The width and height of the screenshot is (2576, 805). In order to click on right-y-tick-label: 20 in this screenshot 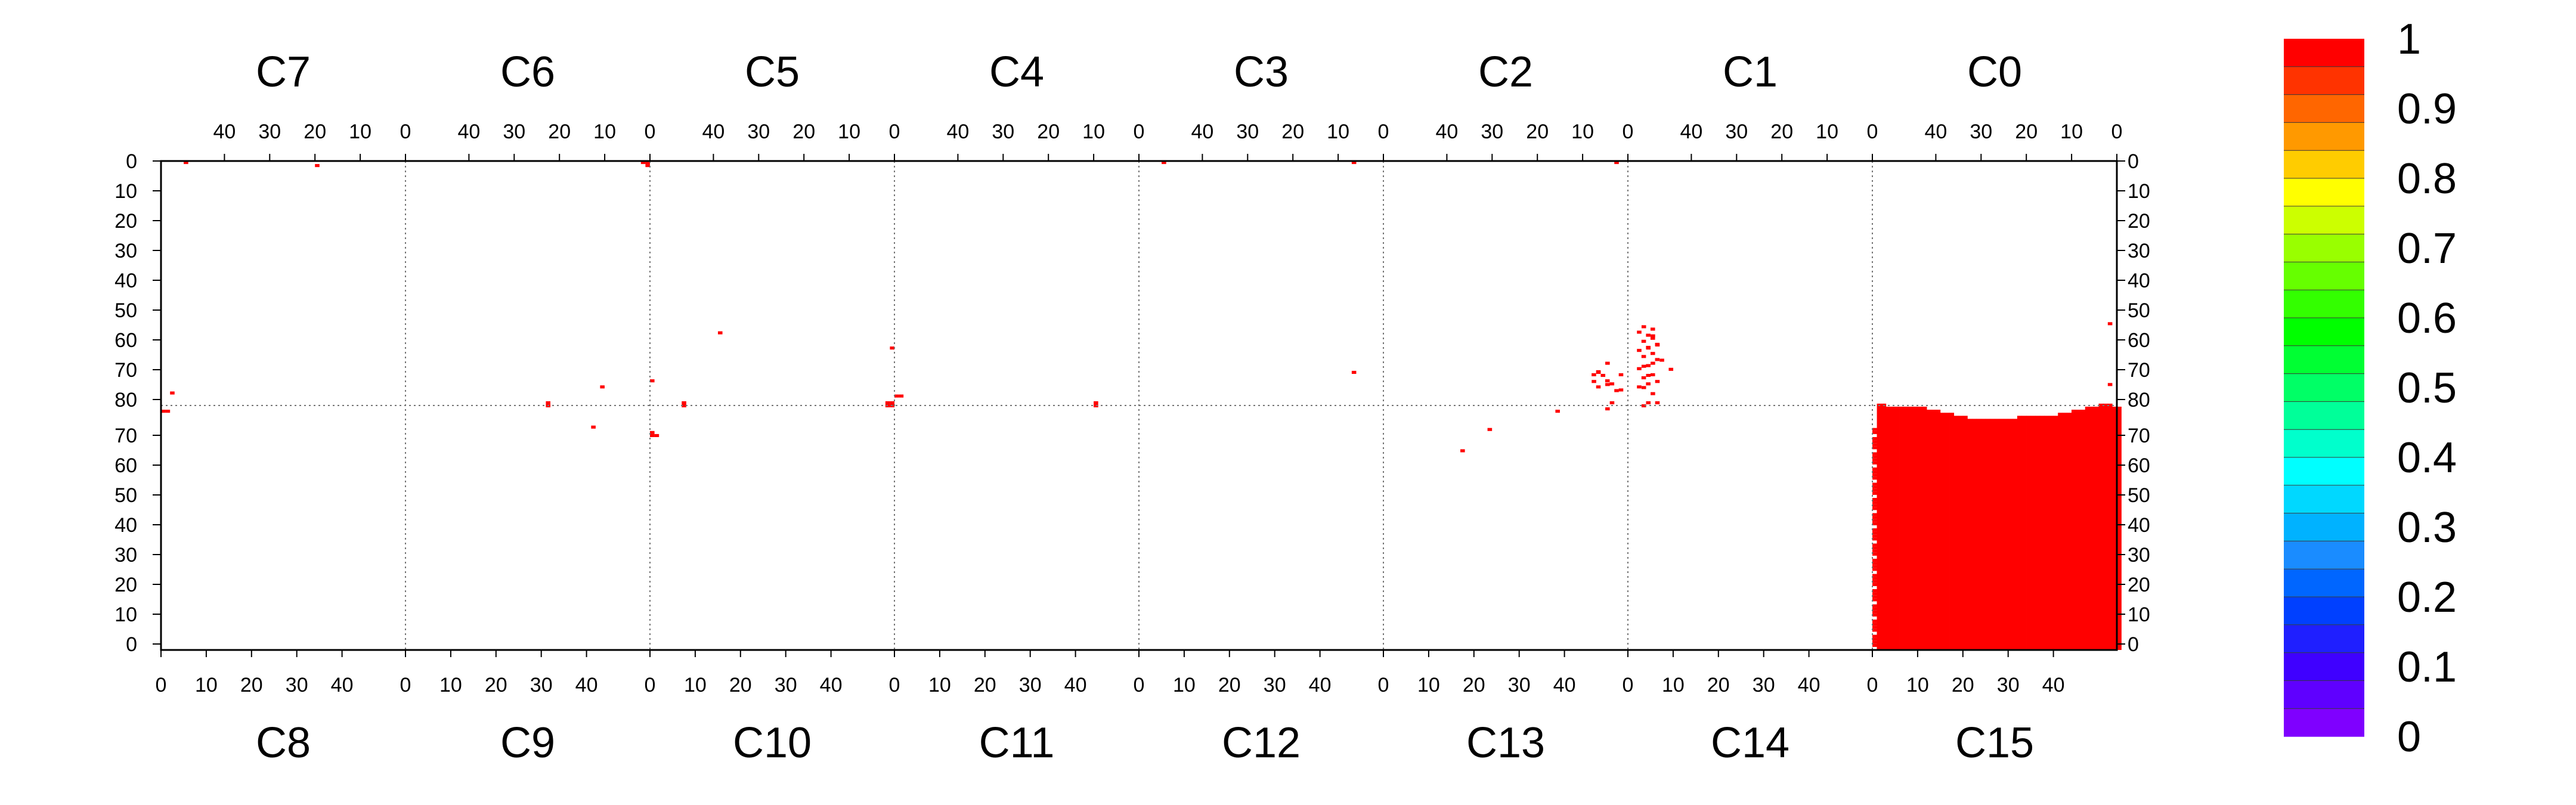, I will do `click(2139, 222)`.